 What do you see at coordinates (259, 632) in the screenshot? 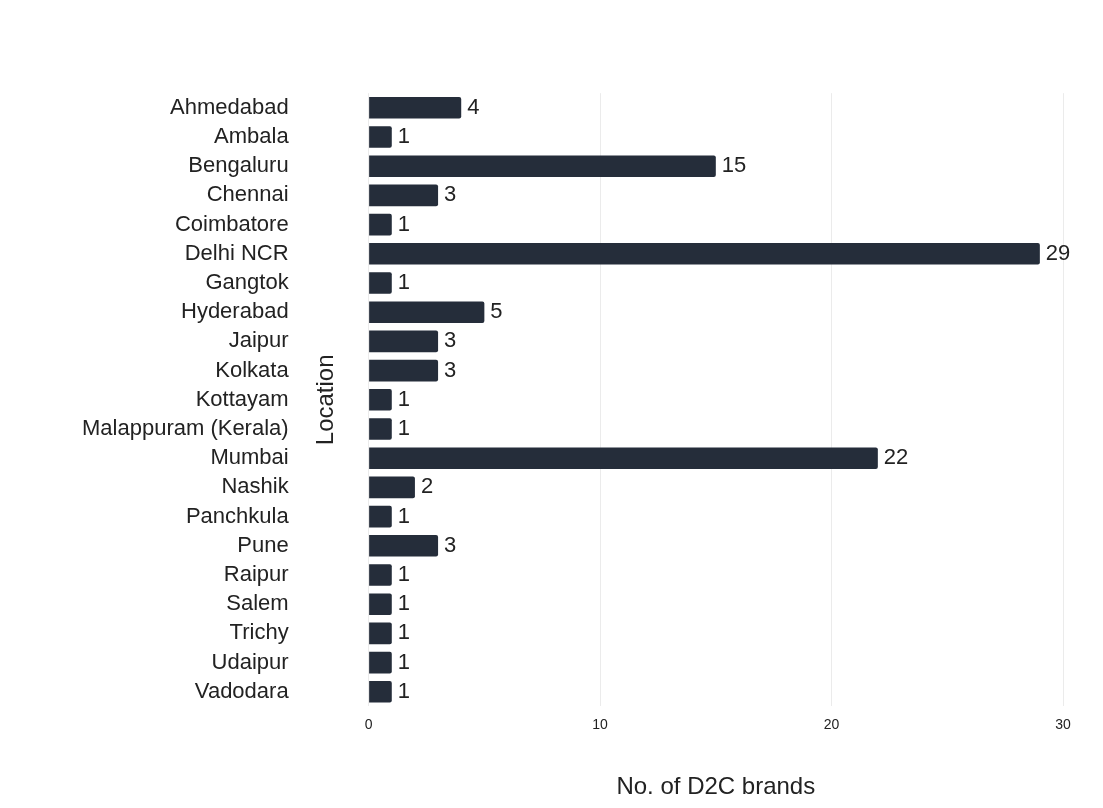
I see `y-tick-label: Trichy` at bounding box center [259, 632].